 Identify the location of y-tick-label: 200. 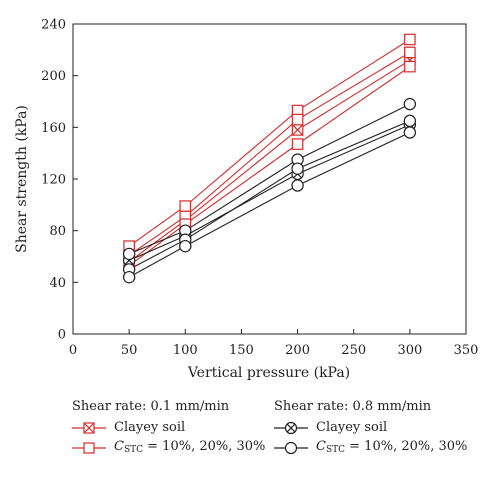
(53, 76).